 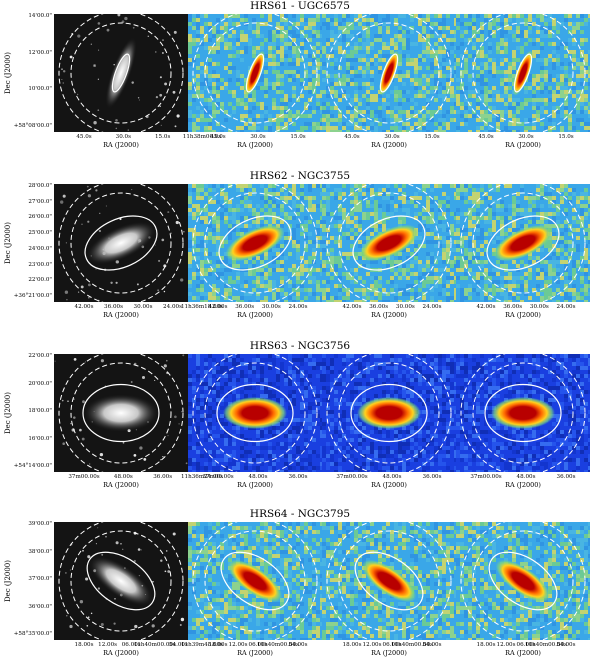 What do you see at coordinates (121, 413) in the screenshot?
I see `galaxy` at bounding box center [121, 413].